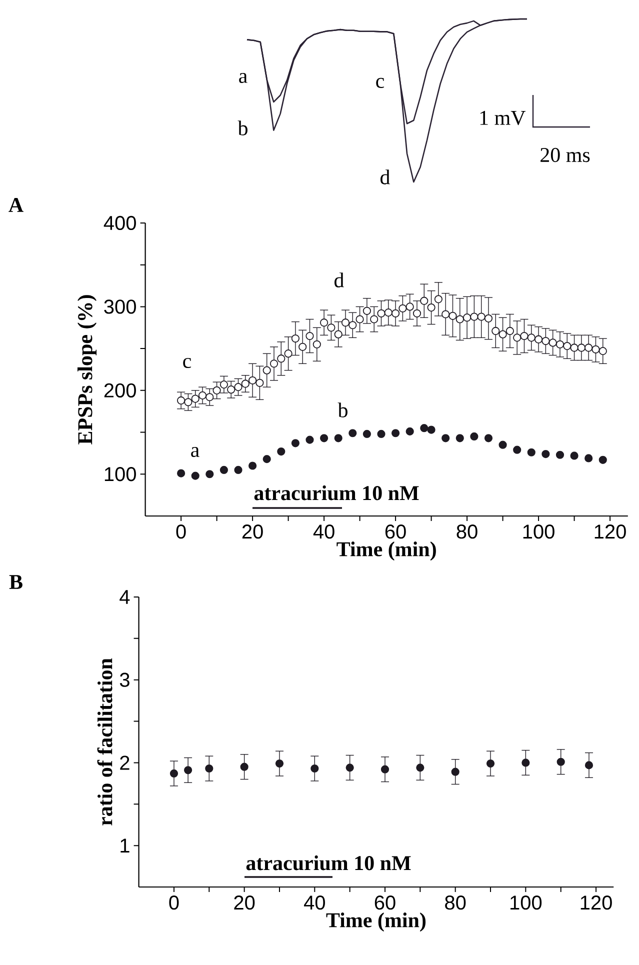 Image resolution: width=639 pixels, height=965 pixels. Describe the element at coordinates (120, 390) in the screenshot. I see `y-tick-label: 200` at that location.